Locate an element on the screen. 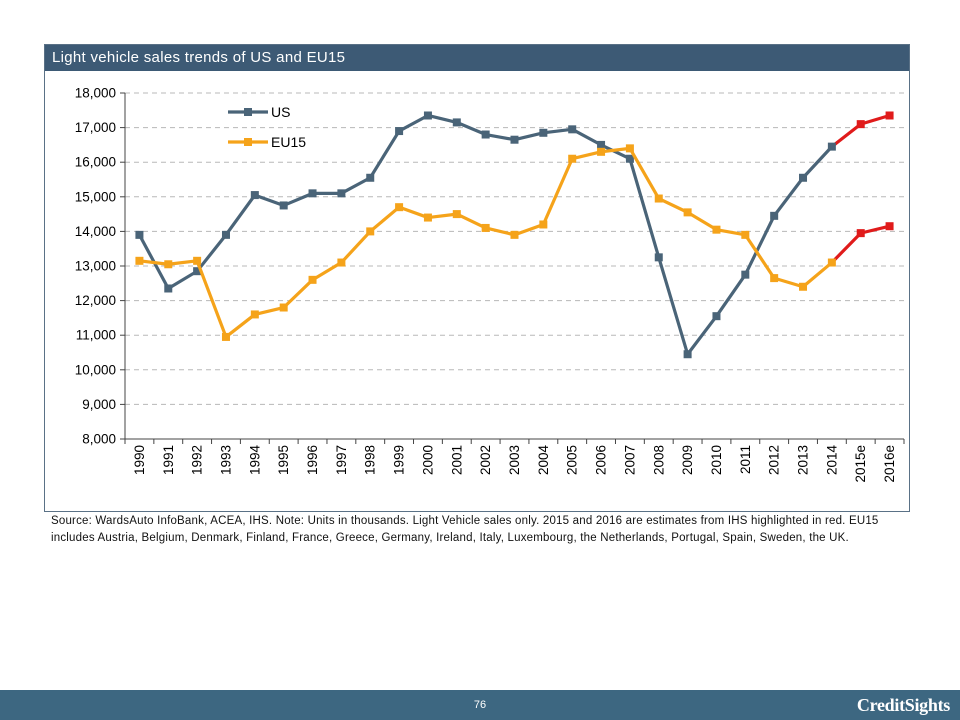 This screenshot has height=720, width=960. x-tick-label: 1993 is located at coordinates (225, 460).